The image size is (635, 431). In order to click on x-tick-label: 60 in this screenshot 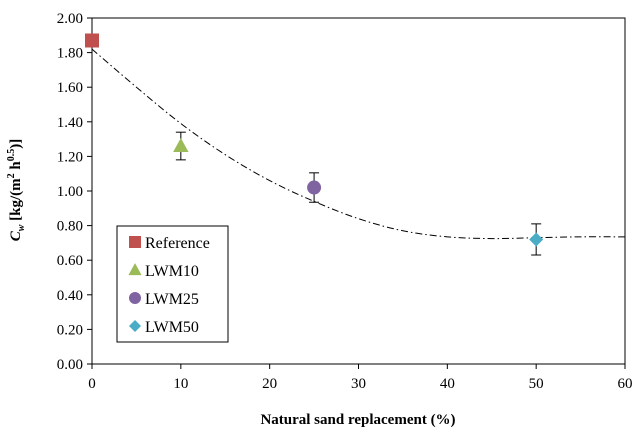, I will do `click(625, 384)`.